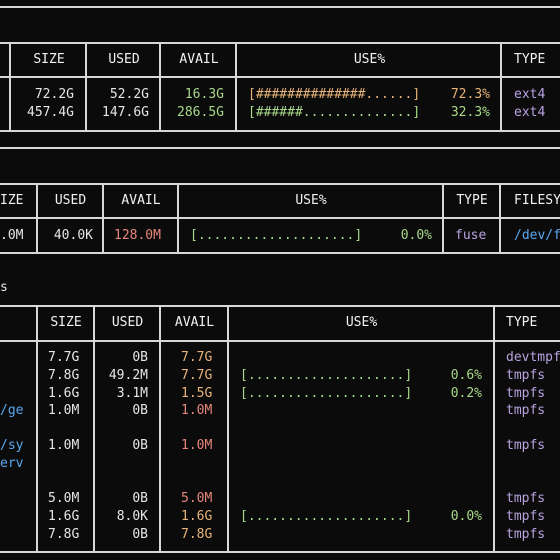 The height and width of the screenshot is (560, 560). What do you see at coordinates (132, 516) in the screenshot?
I see `used-cell: 8.0K` at bounding box center [132, 516].